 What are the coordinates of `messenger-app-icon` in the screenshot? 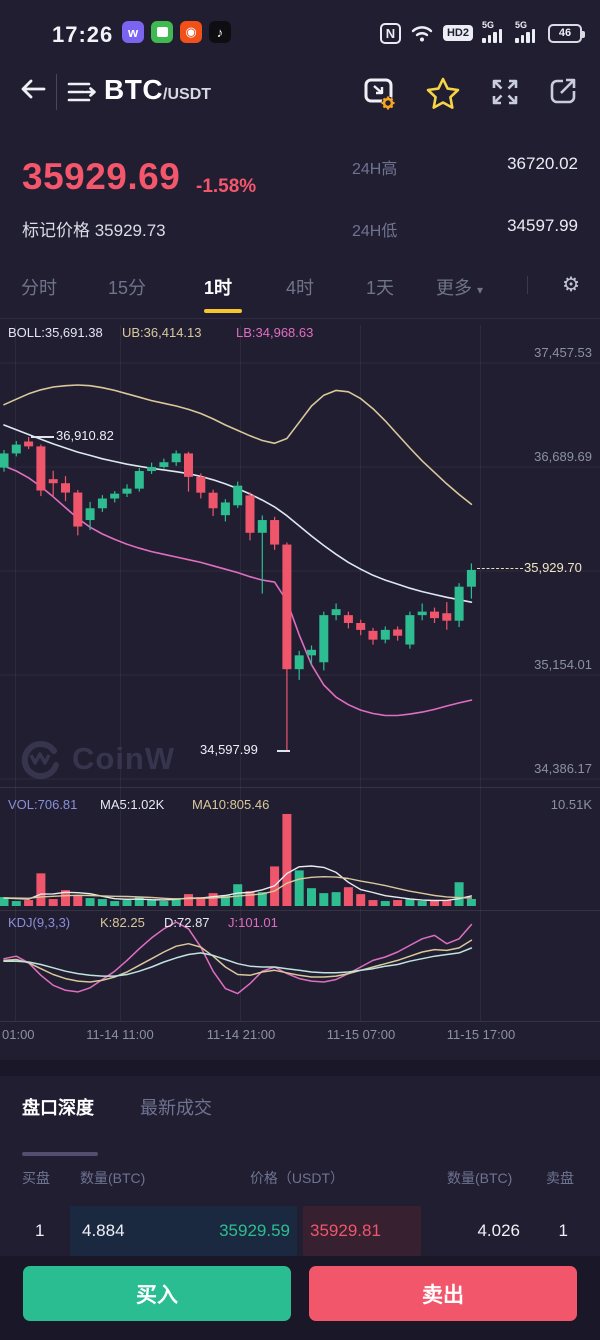 It's located at (162, 32).